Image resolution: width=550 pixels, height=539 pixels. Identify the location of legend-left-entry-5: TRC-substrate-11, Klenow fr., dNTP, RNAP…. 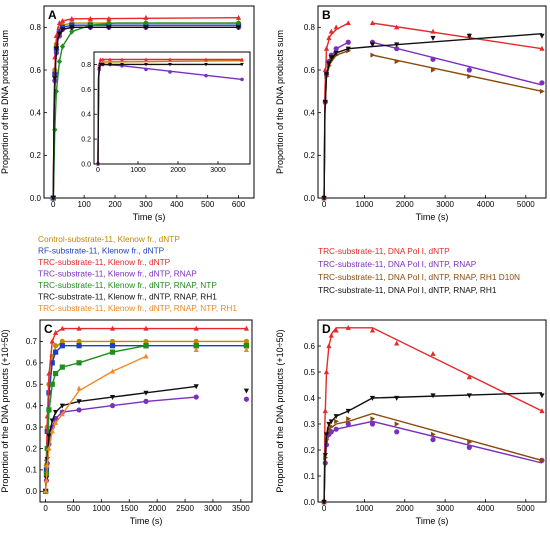
(127, 297).